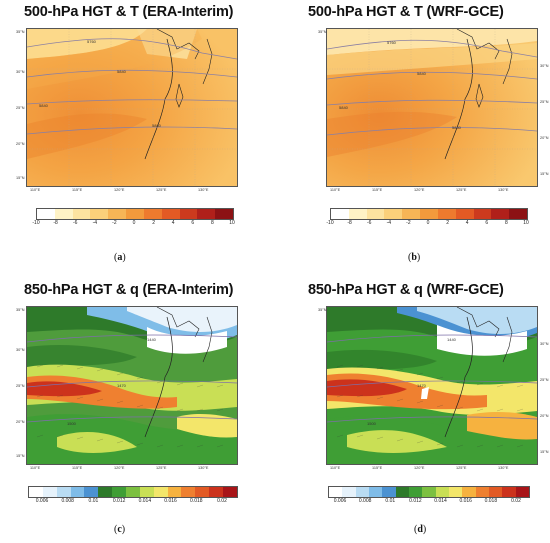 The width and height of the screenshot is (550, 543). Describe the element at coordinates (232, 223) in the screenshot. I see `colorbar-tick-label: 10` at that location.